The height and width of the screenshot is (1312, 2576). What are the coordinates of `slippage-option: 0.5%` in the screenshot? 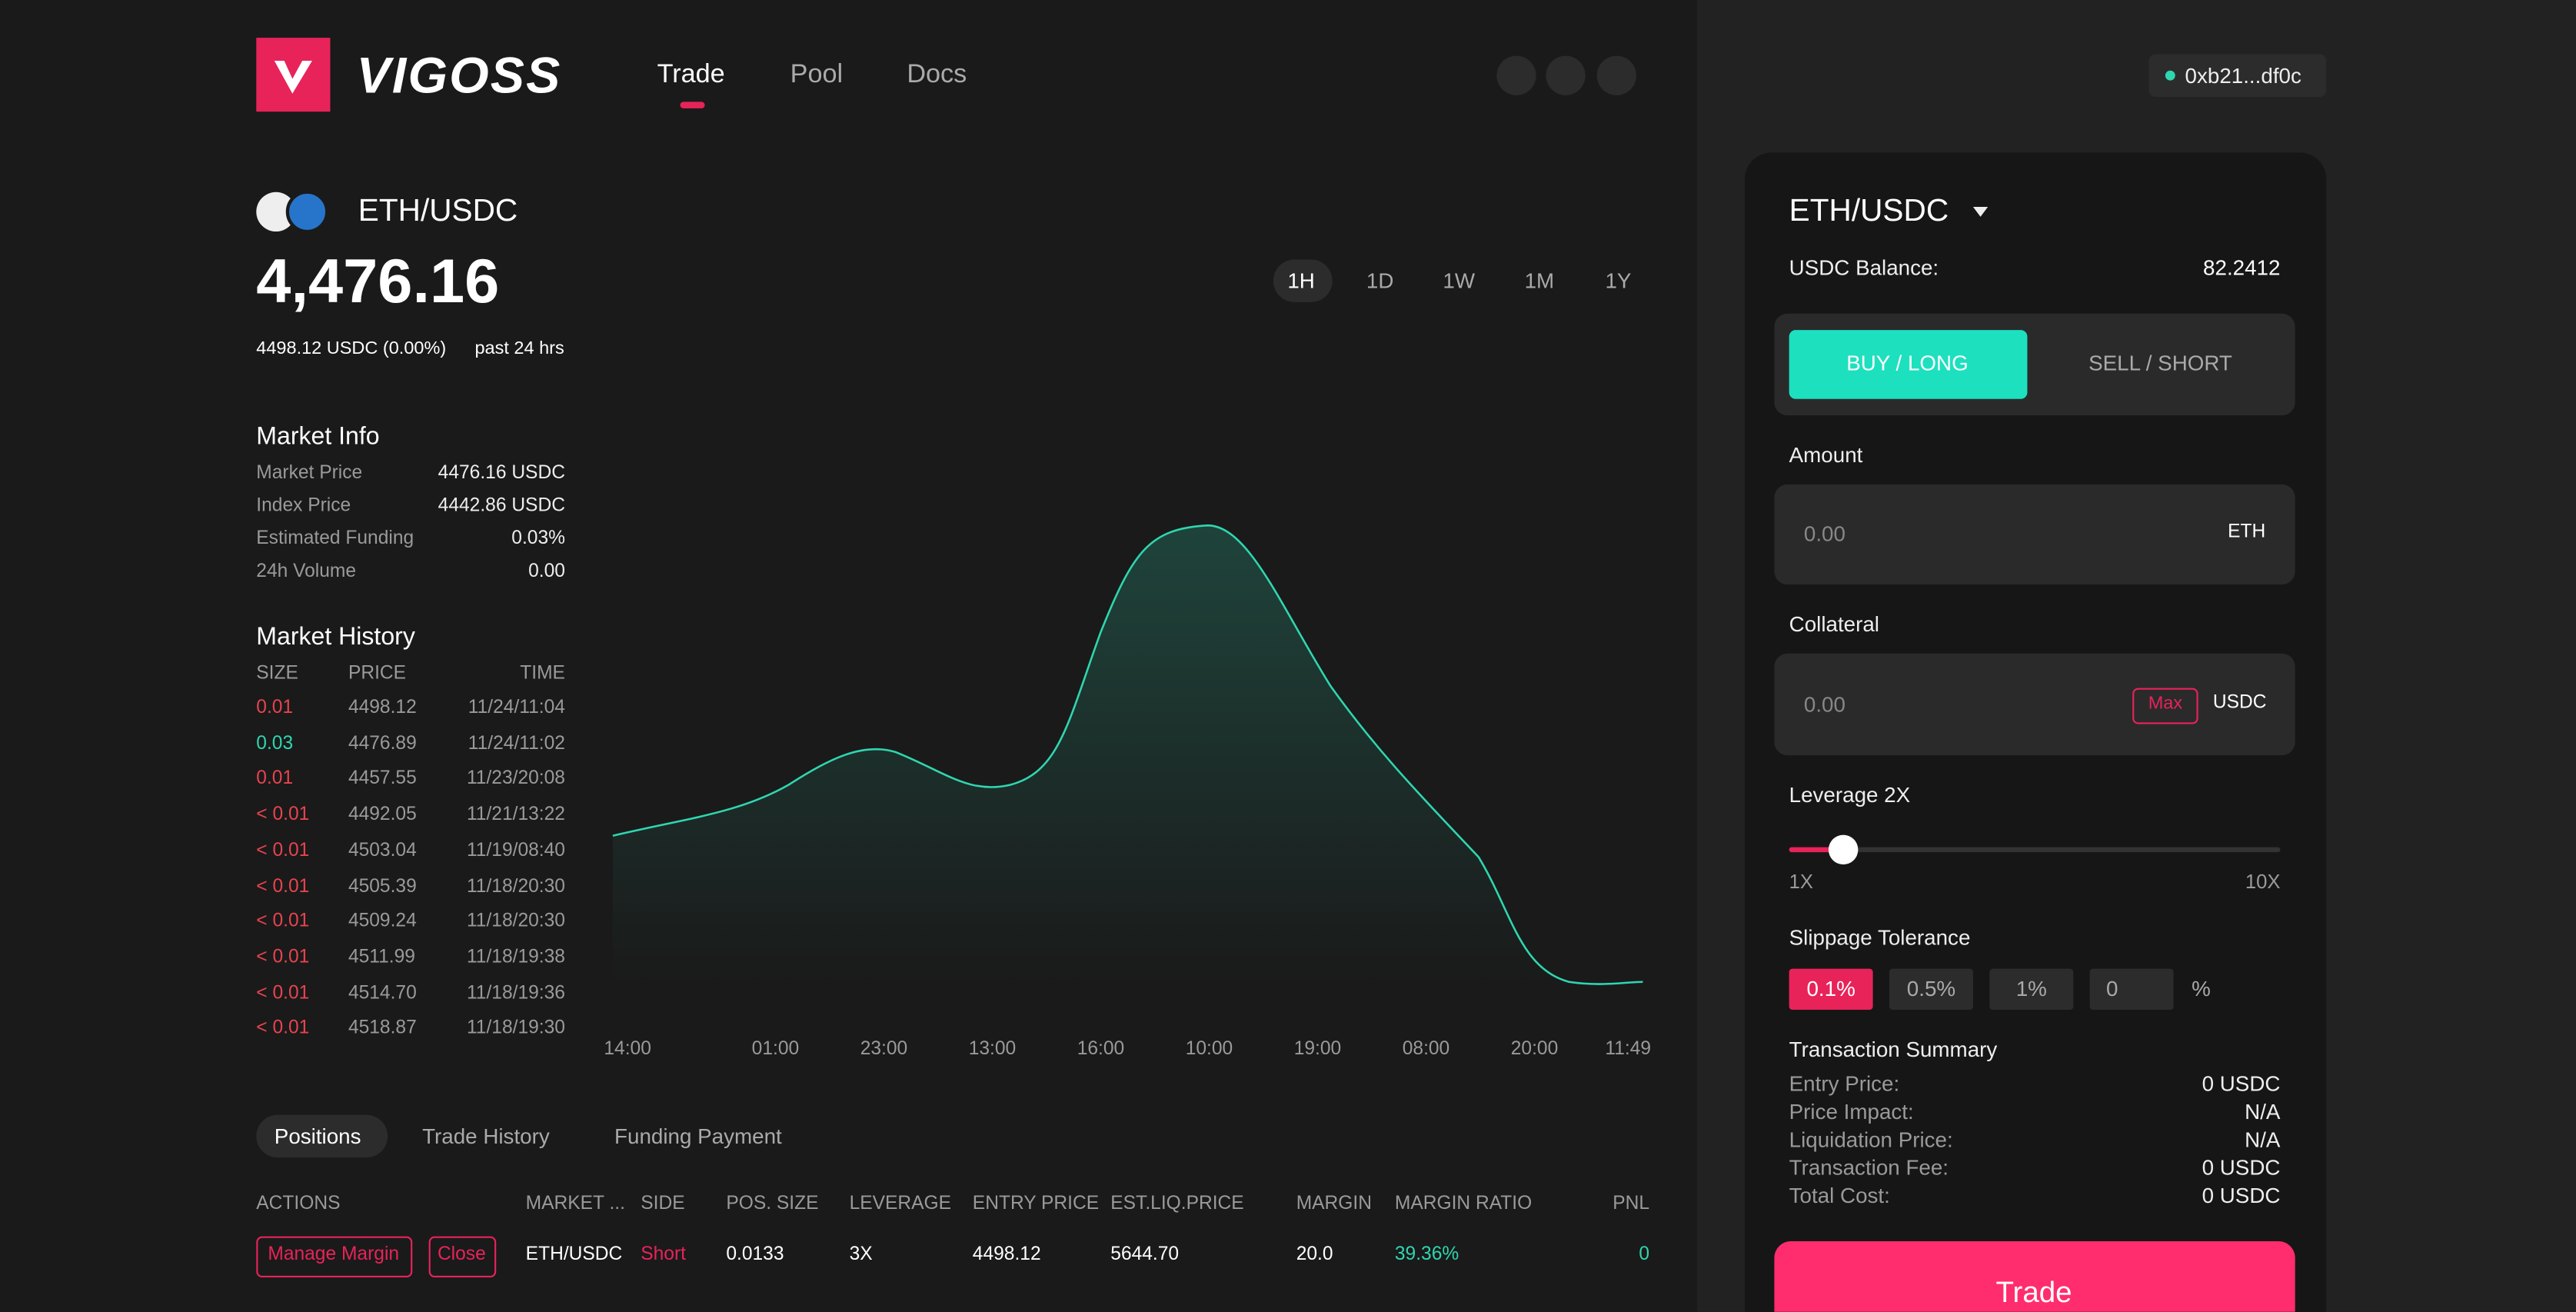 It's located at (1931, 988).